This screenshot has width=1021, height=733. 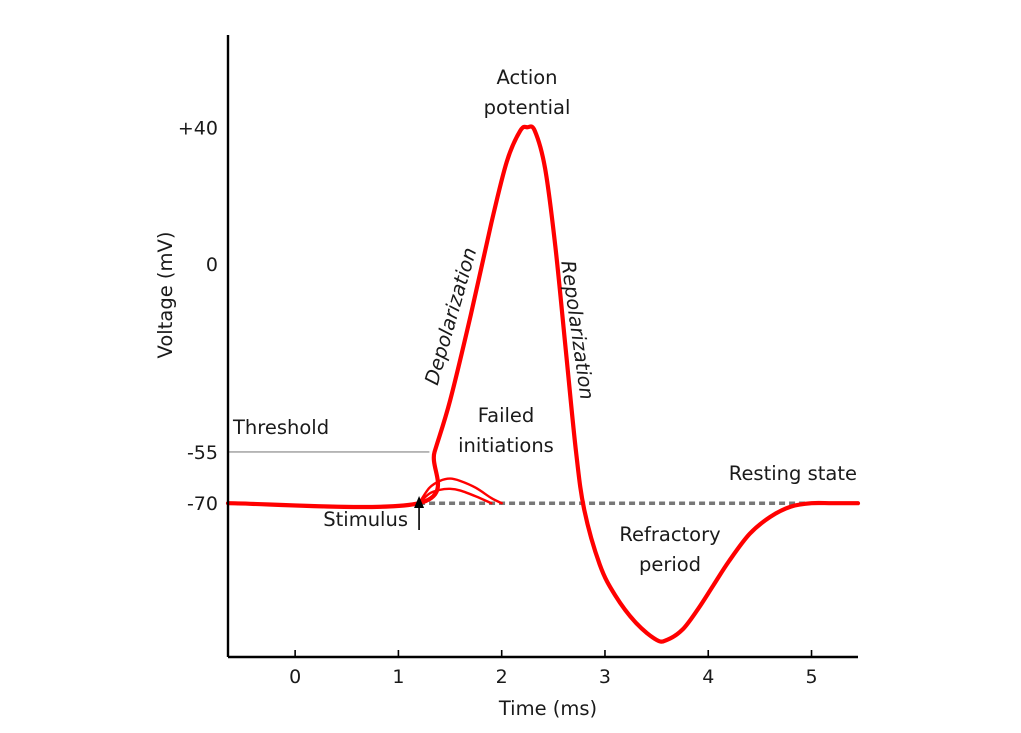 What do you see at coordinates (202, 453) in the screenshot?
I see `y-tick-label: -55` at bounding box center [202, 453].